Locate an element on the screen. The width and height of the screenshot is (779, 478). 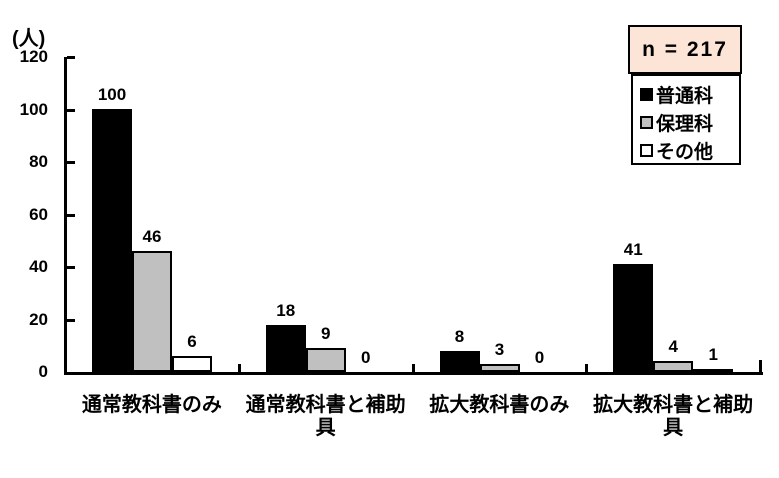
category-label: 拡大教科書と補助具 is located at coordinates (673, 416).